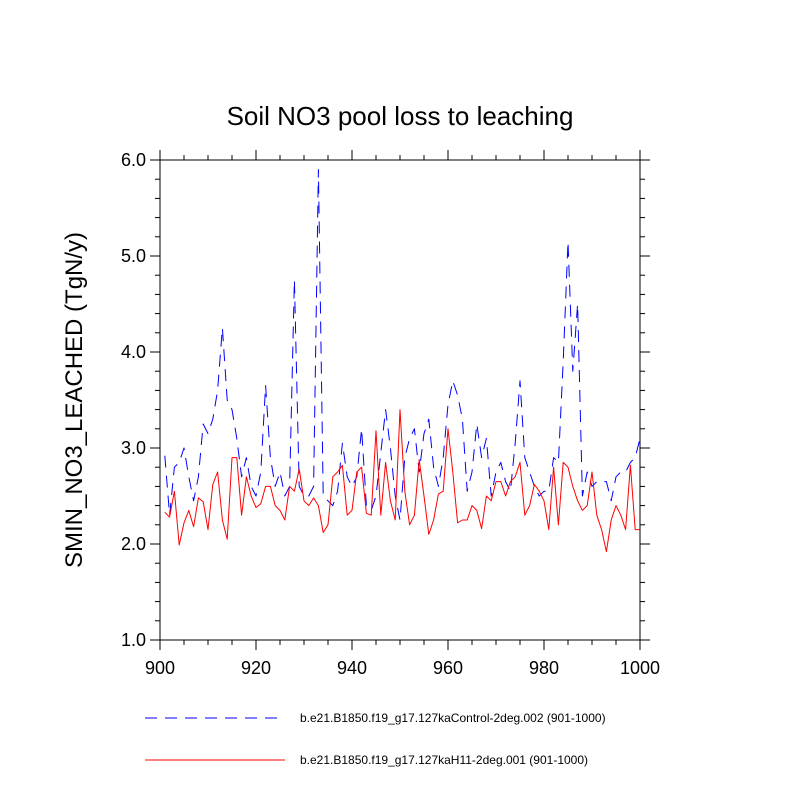  Describe the element at coordinates (256, 668) in the screenshot. I see `x-tick-label: 920` at that location.